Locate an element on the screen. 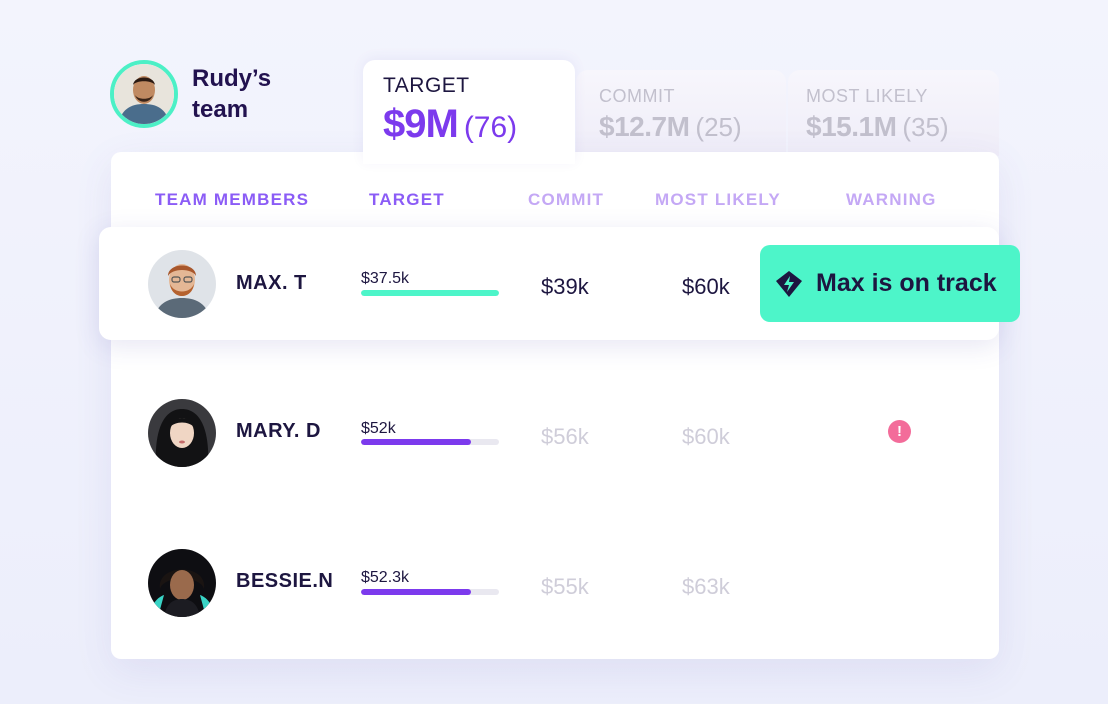 The image size is (1108, 704). tab-commit: COMMIT $12.7M (25) is located at coordinates (681, 113).